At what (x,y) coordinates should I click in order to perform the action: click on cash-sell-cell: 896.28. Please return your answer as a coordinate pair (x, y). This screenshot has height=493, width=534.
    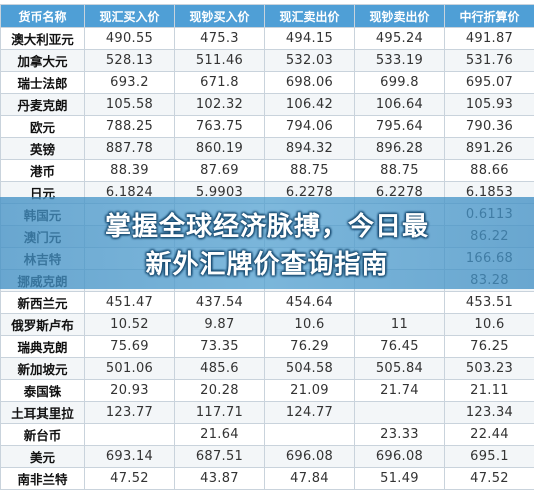
    Looking at the image, I should click on (399, 148).